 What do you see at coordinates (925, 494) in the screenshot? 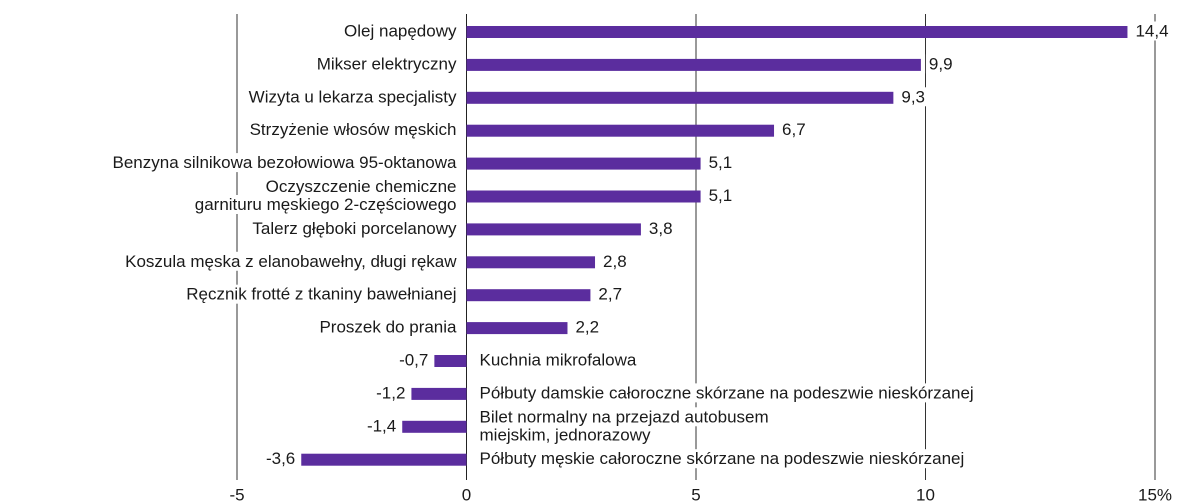
I see `x-tick-label: 10` at bounding box center [925, 494].